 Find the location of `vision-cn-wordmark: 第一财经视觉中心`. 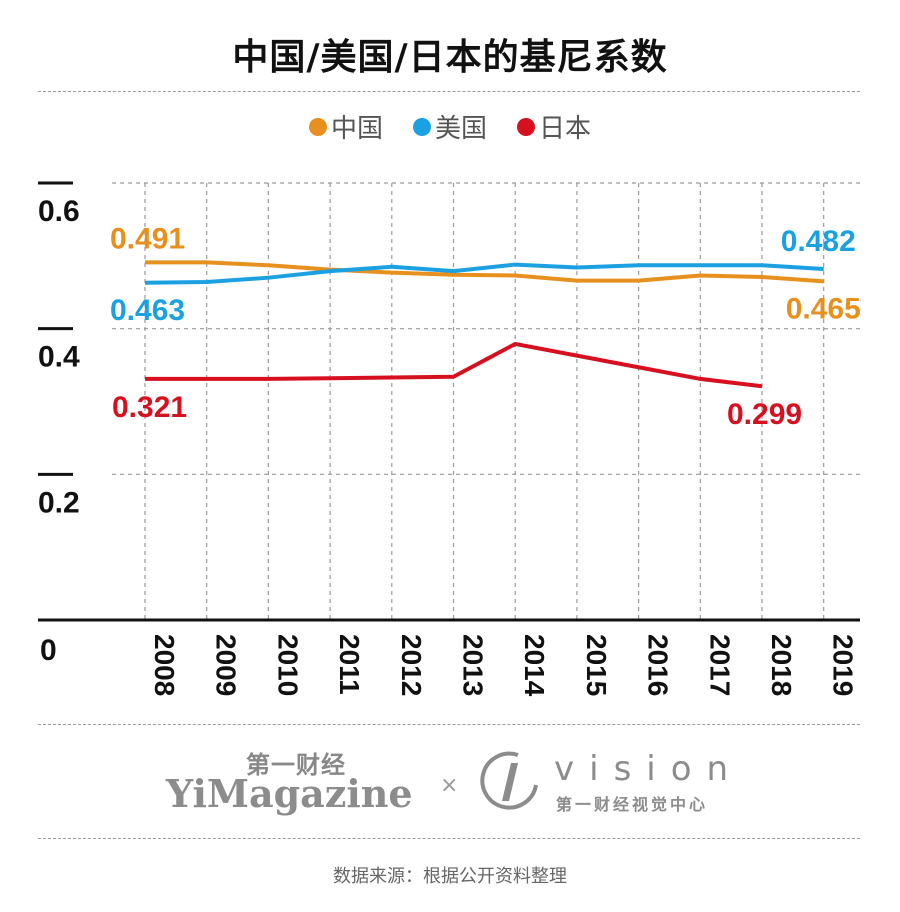

vision-cn-wordmark: 第一财经视觉中心 is located at coordinates (632, 804).